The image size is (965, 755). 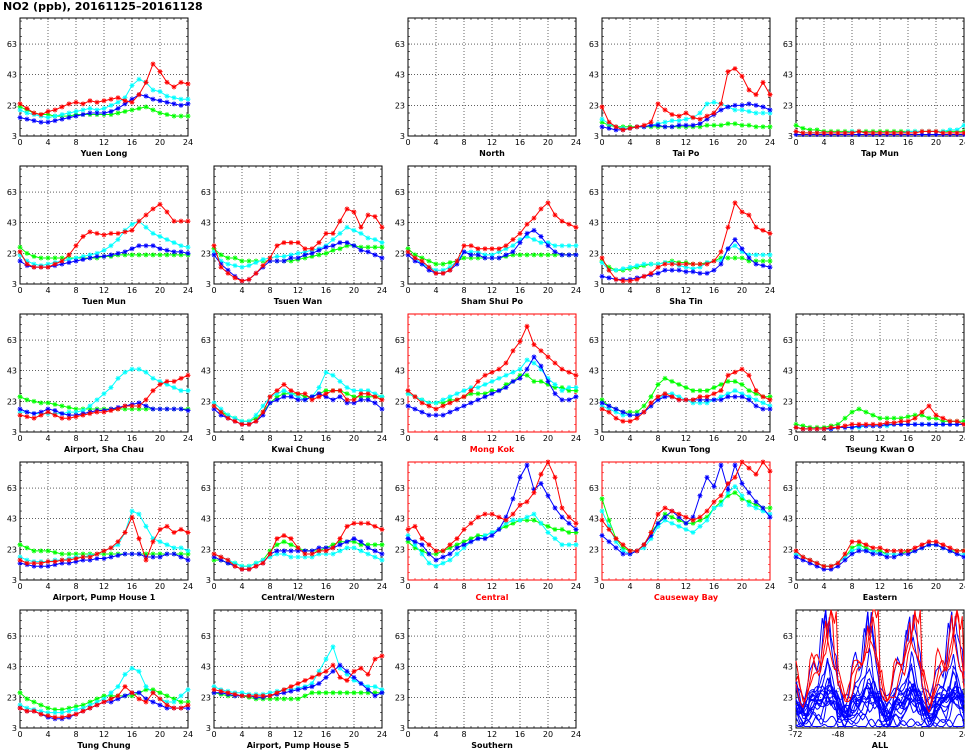 I want to click on x-tick-label: 8, so click(x=657, y=290).